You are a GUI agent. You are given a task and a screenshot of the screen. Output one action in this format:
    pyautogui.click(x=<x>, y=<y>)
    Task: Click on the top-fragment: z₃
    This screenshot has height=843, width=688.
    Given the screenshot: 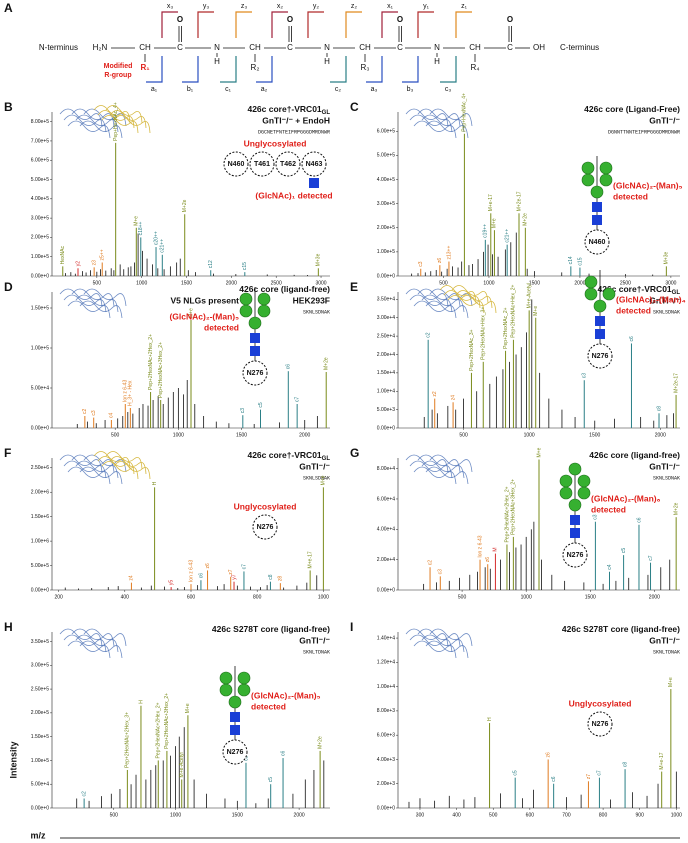 What is the action you would take?
    pyautogui.click(x=244, y=6)
    